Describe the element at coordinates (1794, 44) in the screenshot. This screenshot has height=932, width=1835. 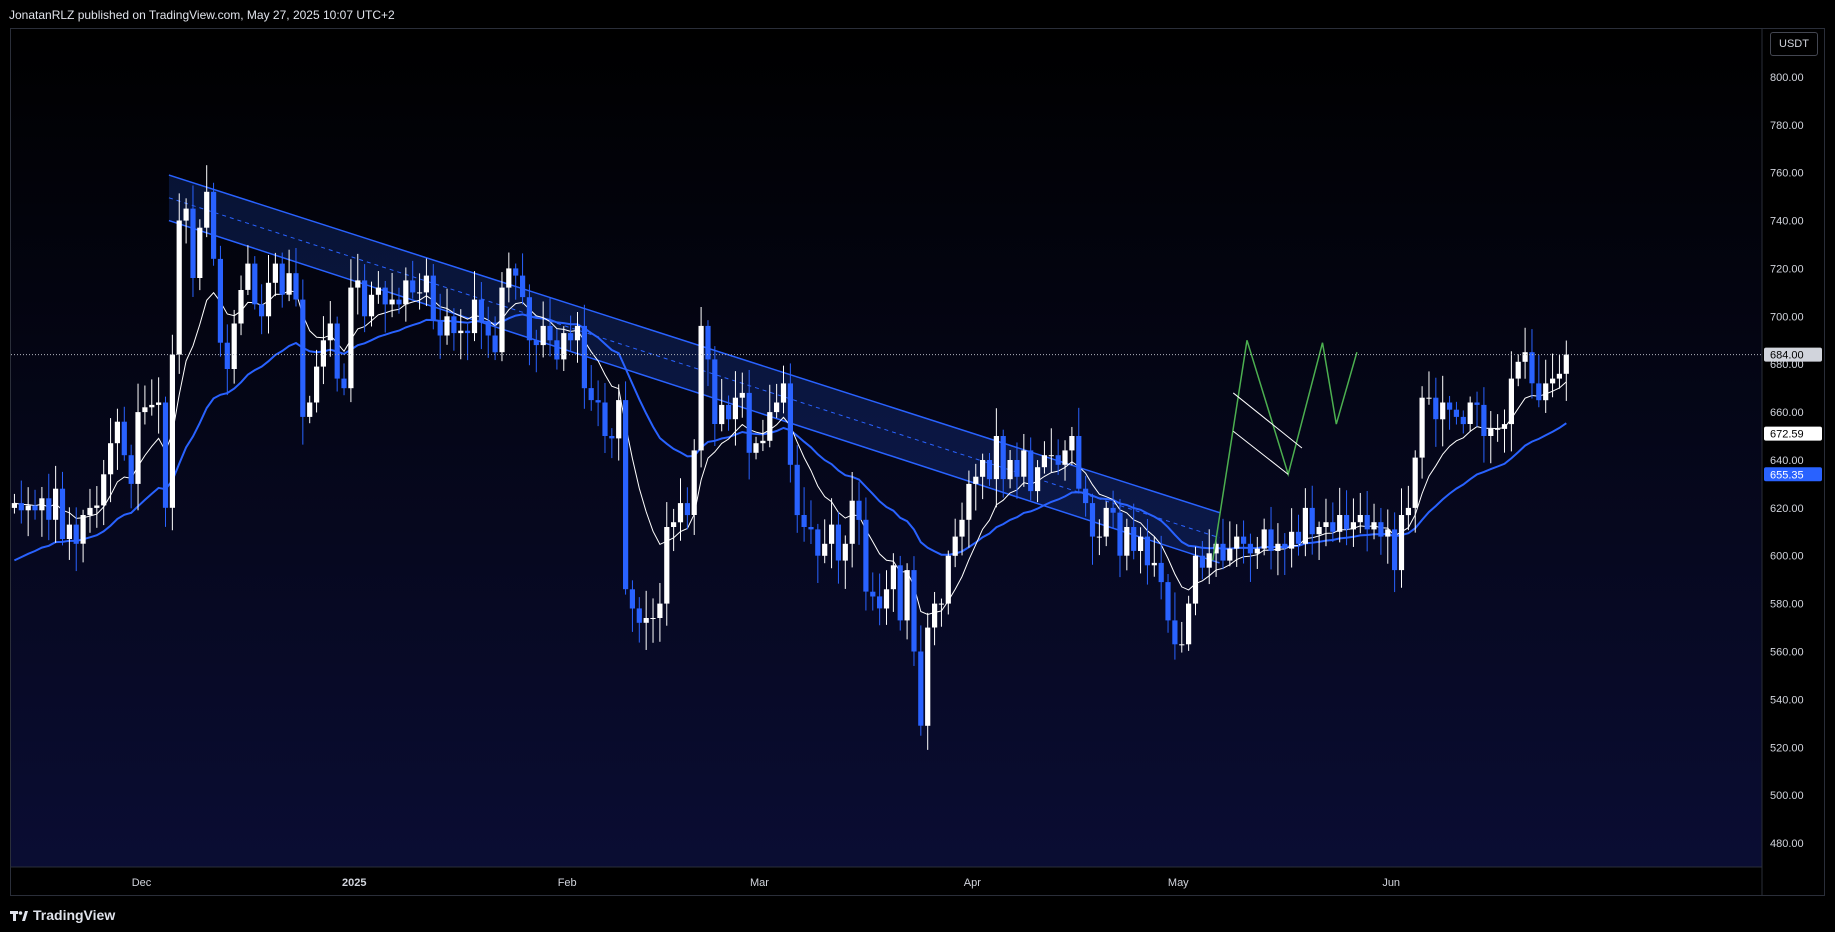
I see `currency-button: USDT` at that location.